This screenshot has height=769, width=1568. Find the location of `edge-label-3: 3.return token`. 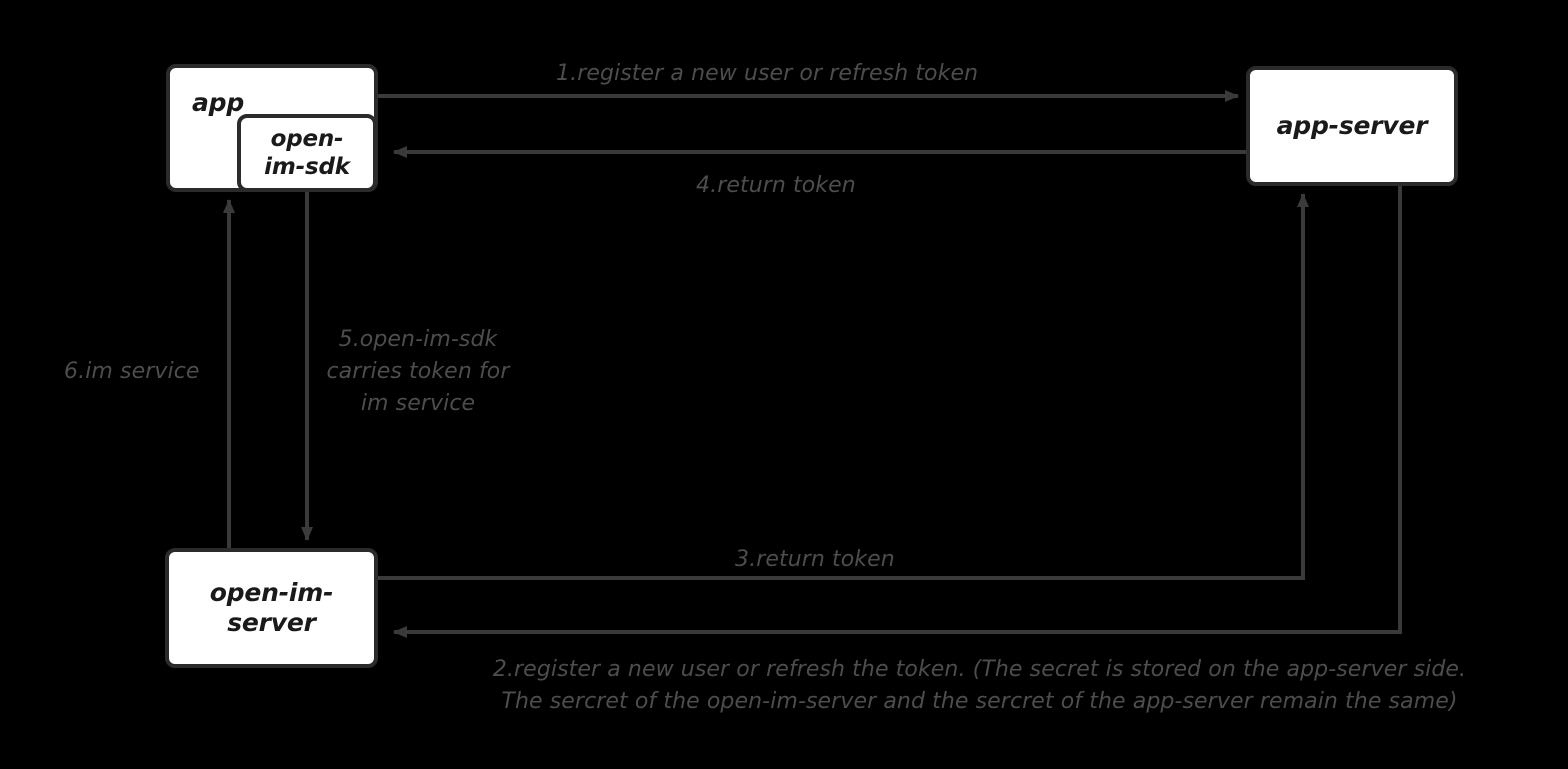

edge-label-3: 3.return token is located at coordinates (815, 559).